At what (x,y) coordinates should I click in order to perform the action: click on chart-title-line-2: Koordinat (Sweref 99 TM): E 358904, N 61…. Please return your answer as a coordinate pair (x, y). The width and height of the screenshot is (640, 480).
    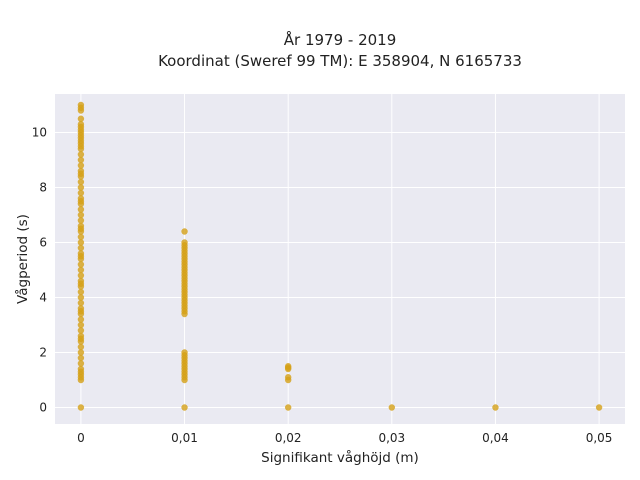
    Looking at the image, I should click on (340, 61).